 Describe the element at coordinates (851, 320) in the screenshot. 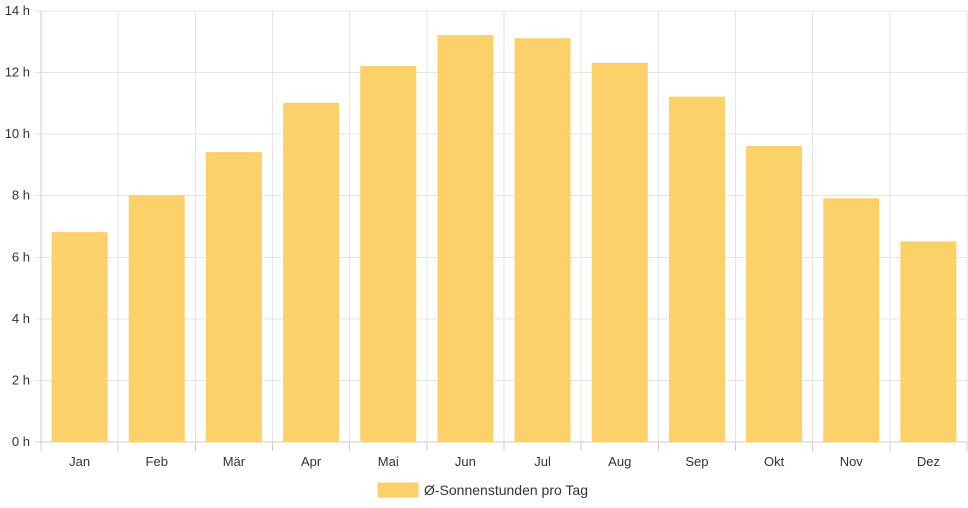

I see `bar-nov` at that location.